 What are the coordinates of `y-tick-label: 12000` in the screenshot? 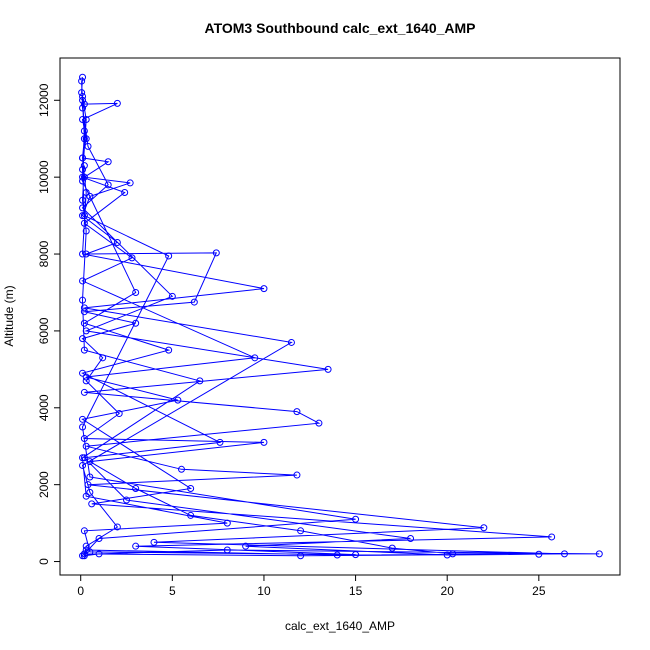 It's located at (44, 100).